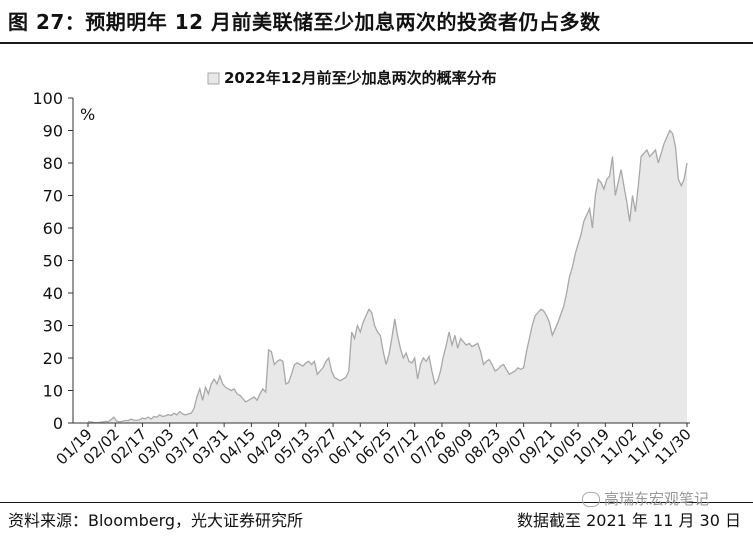 The width and height of the screenshot is (753, 539). I want to click on y-tick-label: 30, so click(53, 326).